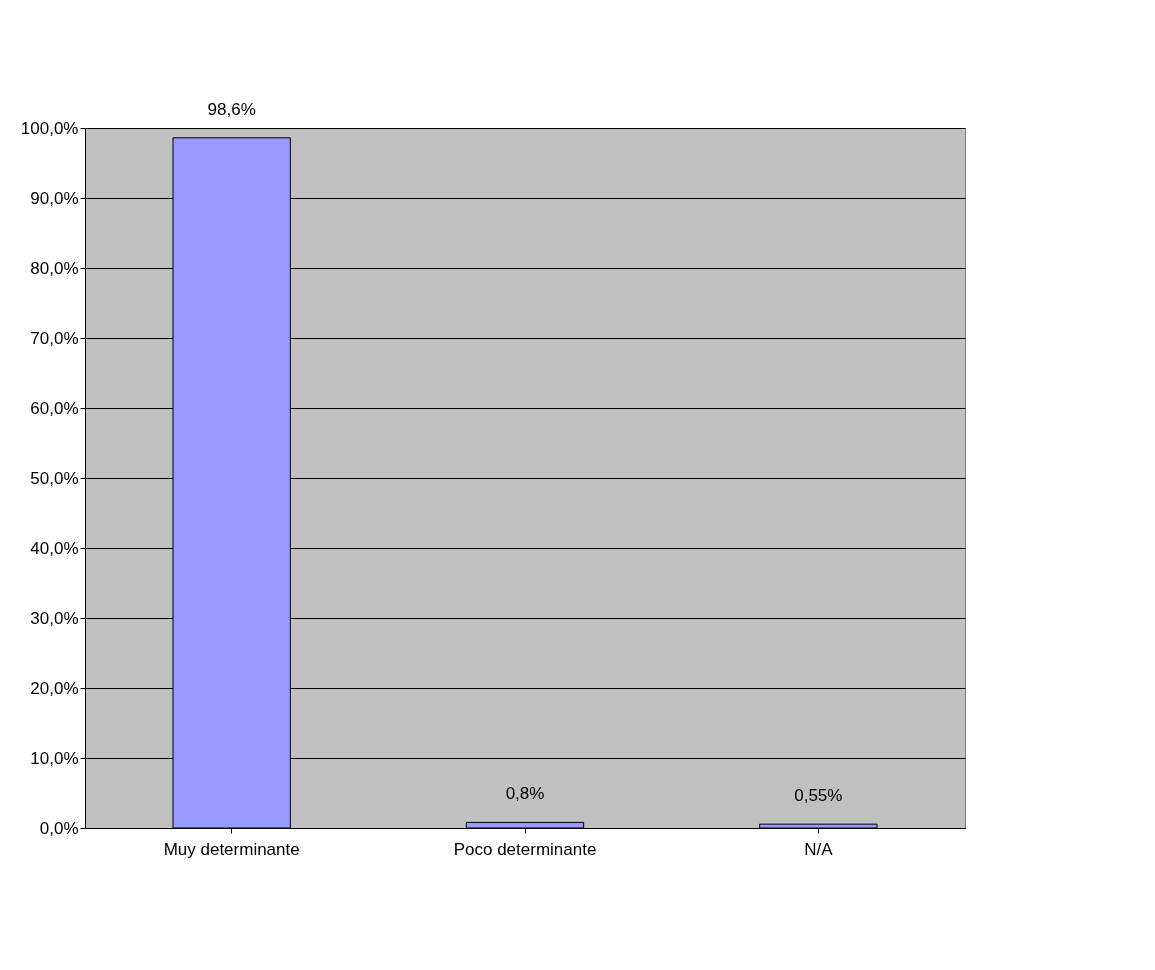  What do you see at coordinates (818, 796) in the screenshot?
I see `data-label: 0,55%` at bounding box center [818, 796].